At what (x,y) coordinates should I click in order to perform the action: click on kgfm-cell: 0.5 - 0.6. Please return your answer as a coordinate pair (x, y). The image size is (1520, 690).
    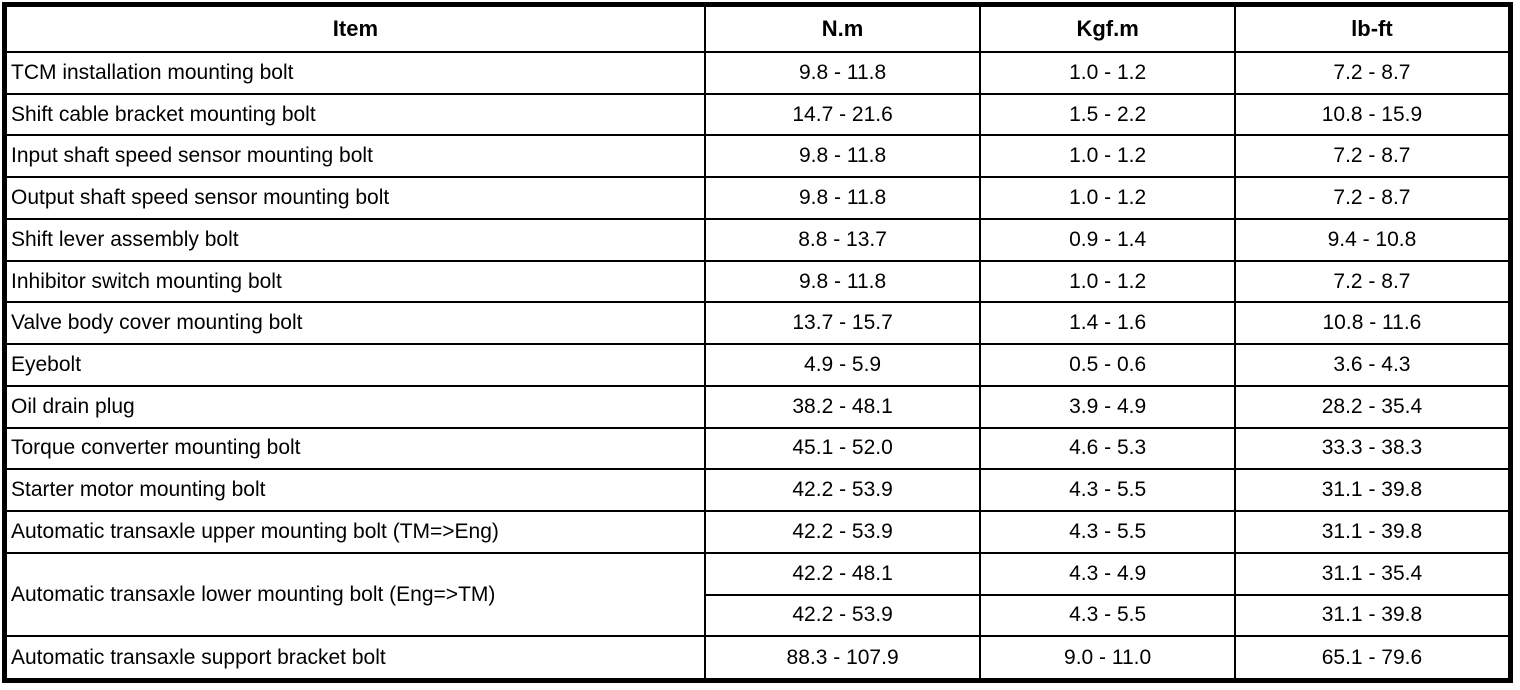
    Looking at the image, I should click on (1107, 365).